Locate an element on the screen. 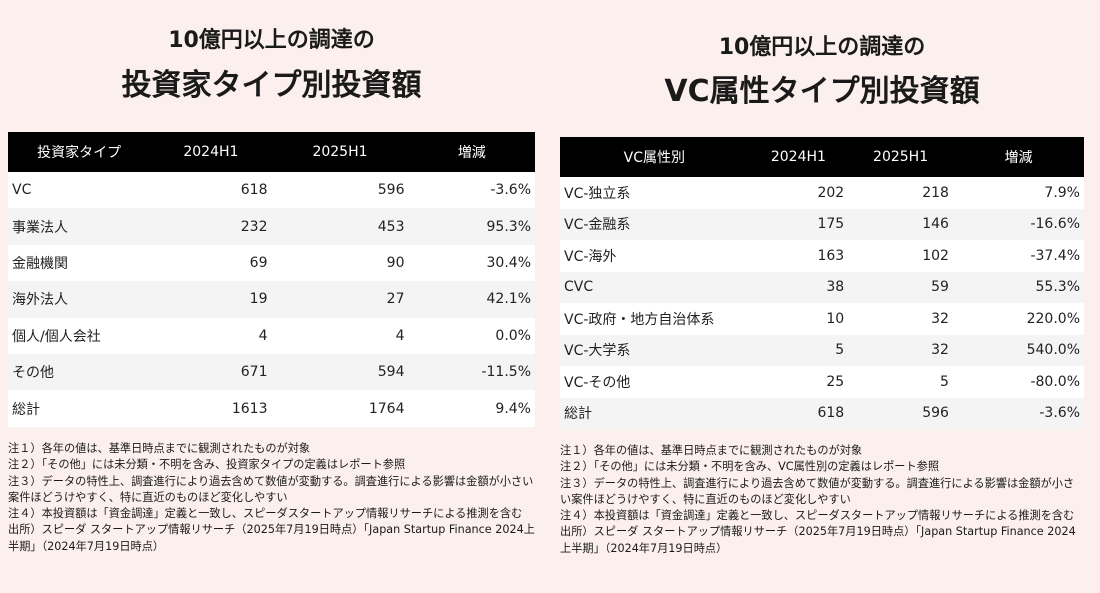  cell-change: -80.0% is located at coordinates (1055, 381).